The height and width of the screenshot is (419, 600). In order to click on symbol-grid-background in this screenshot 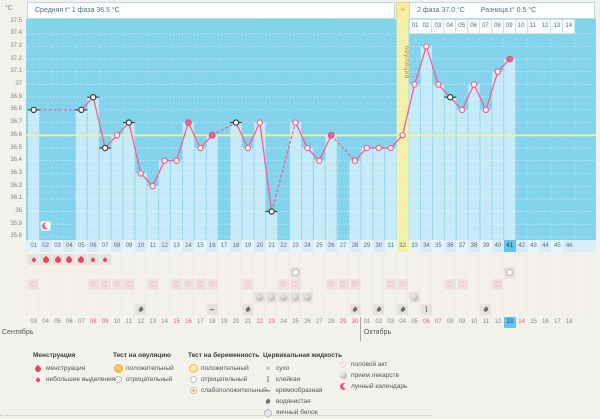, I will do `click(311, 285)`.